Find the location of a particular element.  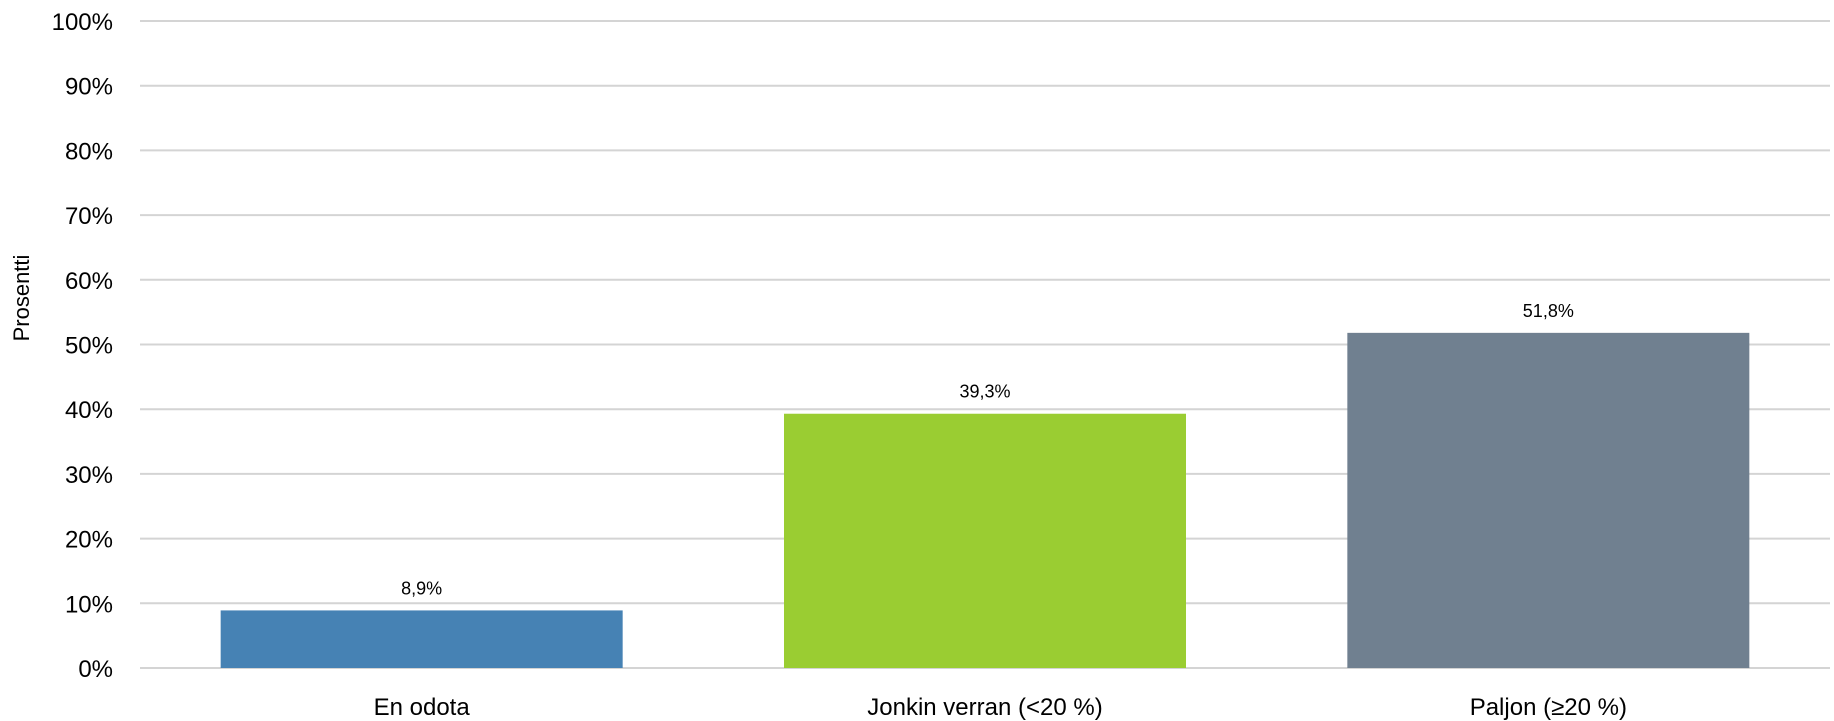

y-tick-label: 50% is located at coordinates (89, 346).